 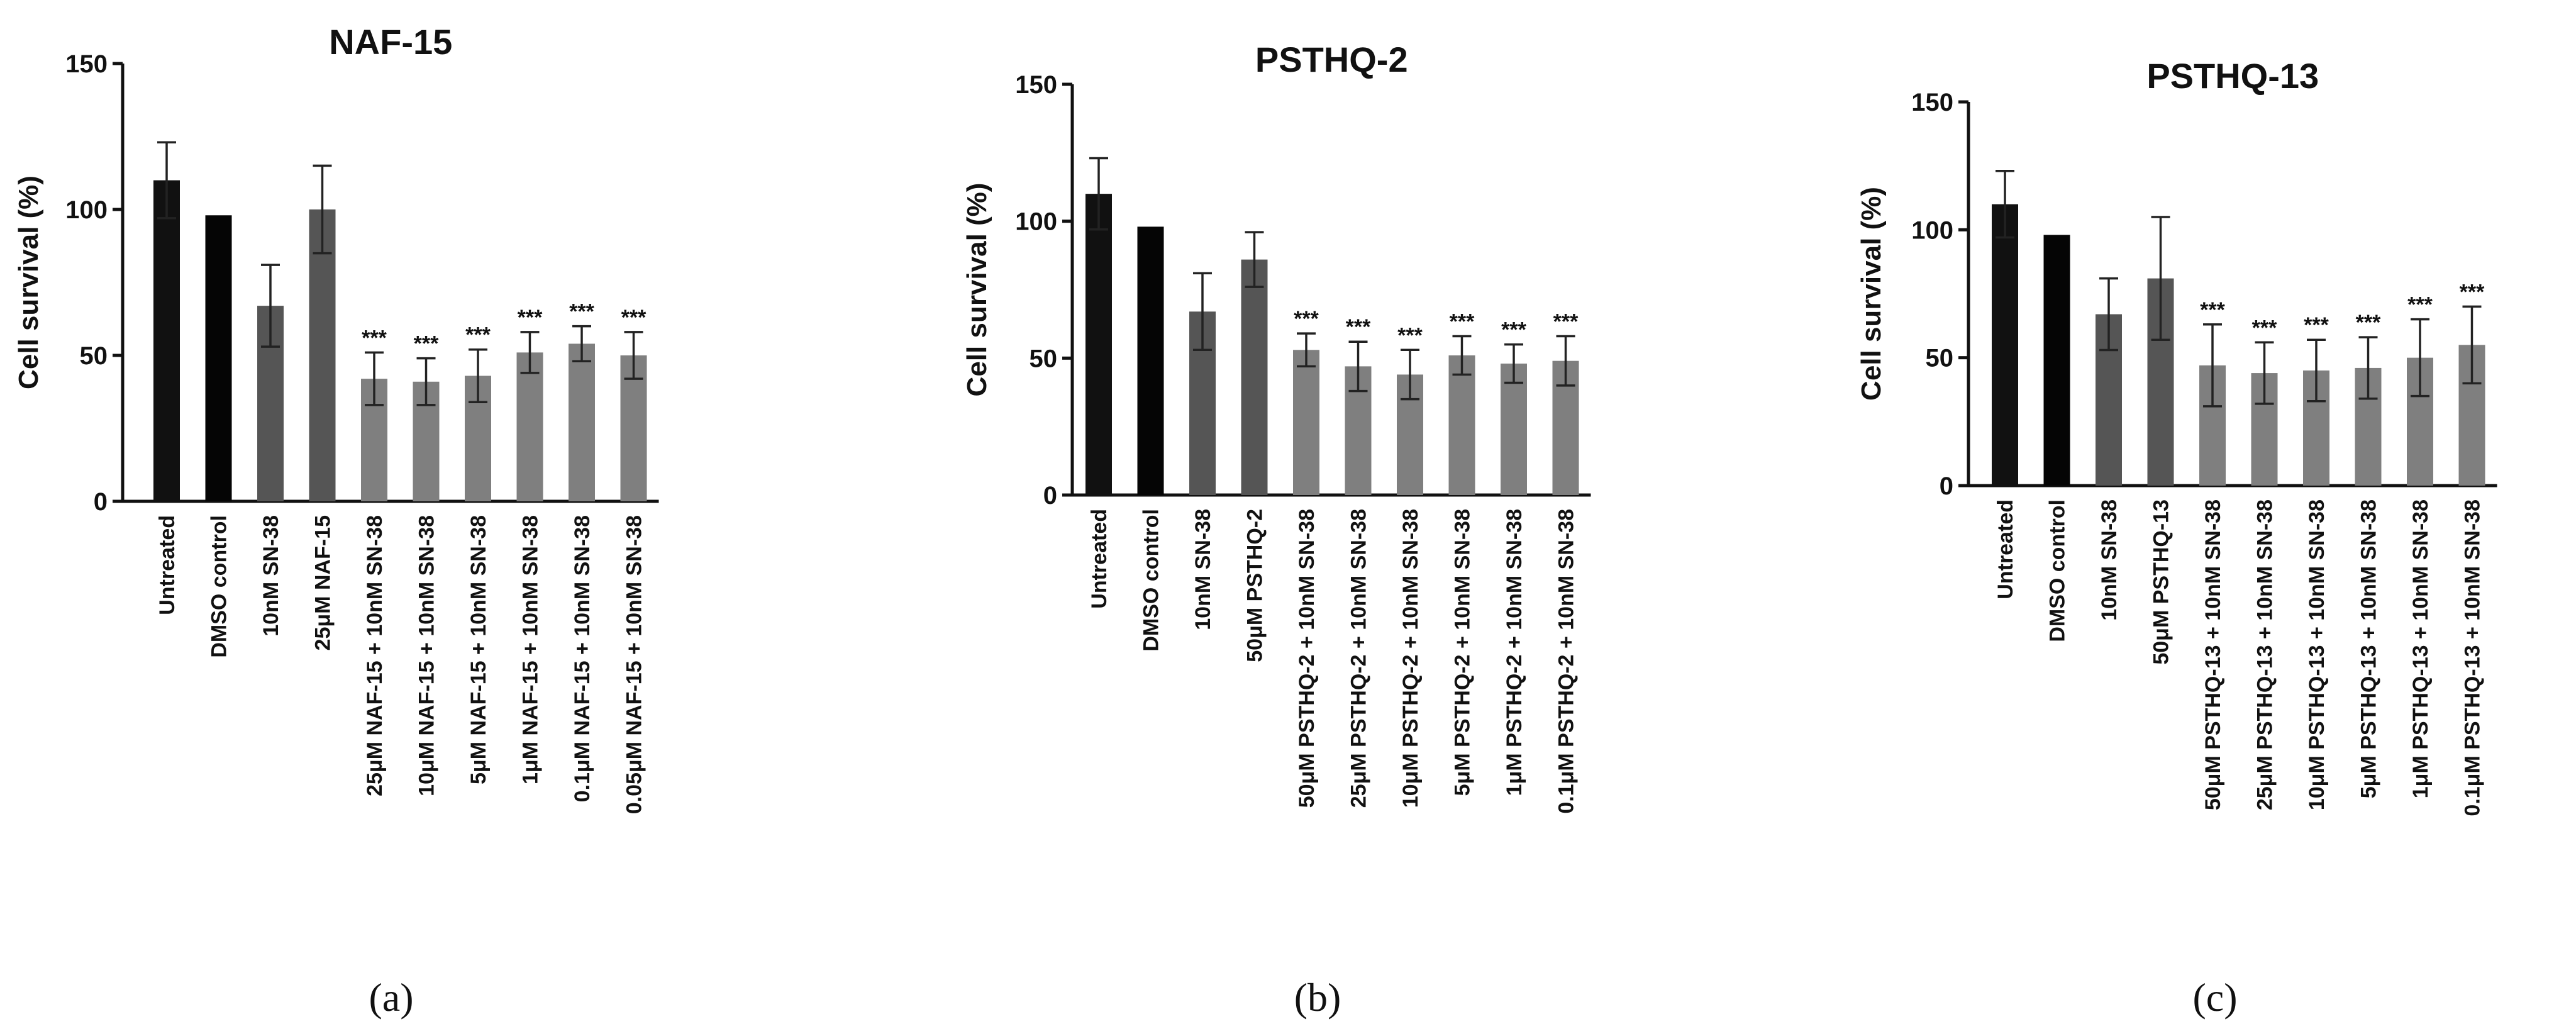 What do you see at coordinates (2232, 76) in the screenshot?
I see `chart-title: PSTHQ-13` at bounding box center [2232, 76].